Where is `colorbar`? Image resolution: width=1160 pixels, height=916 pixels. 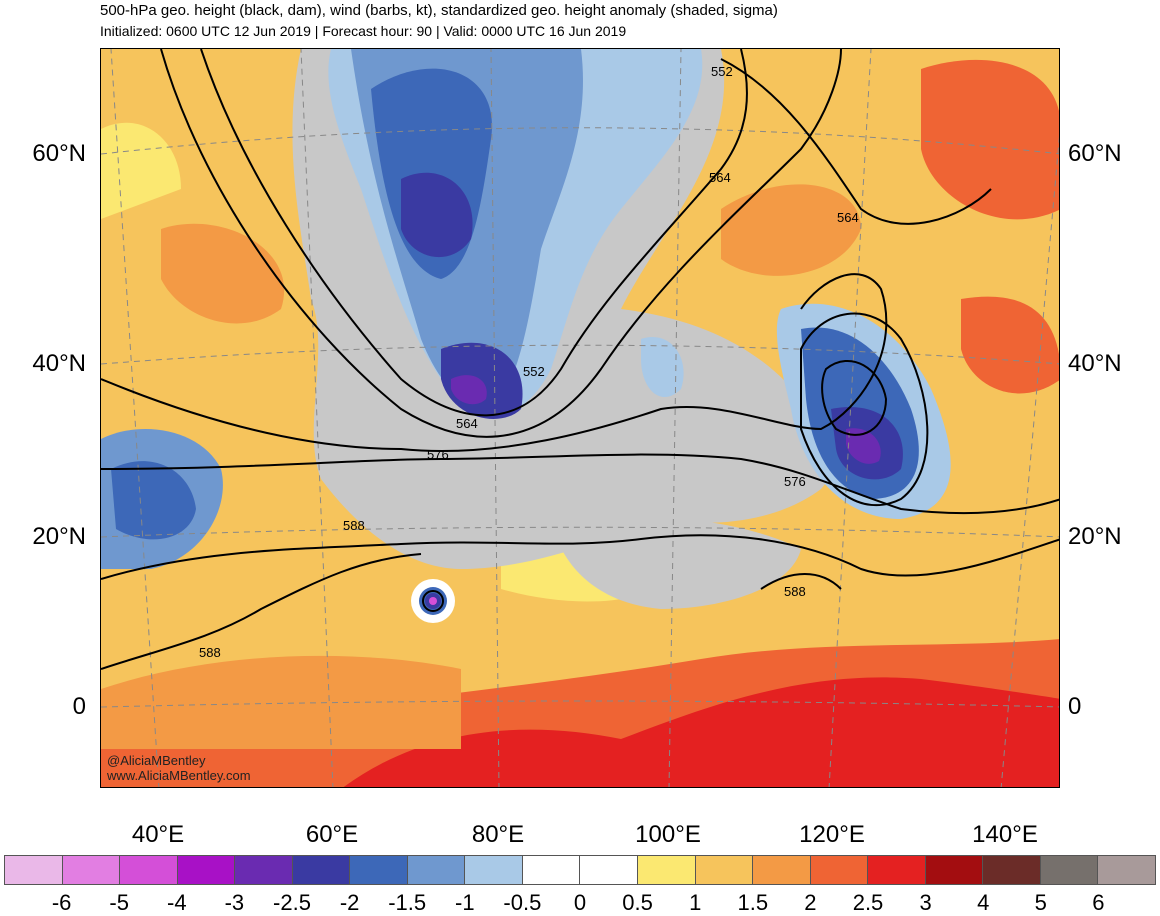
colorbar is located at coordinates (580, 870).